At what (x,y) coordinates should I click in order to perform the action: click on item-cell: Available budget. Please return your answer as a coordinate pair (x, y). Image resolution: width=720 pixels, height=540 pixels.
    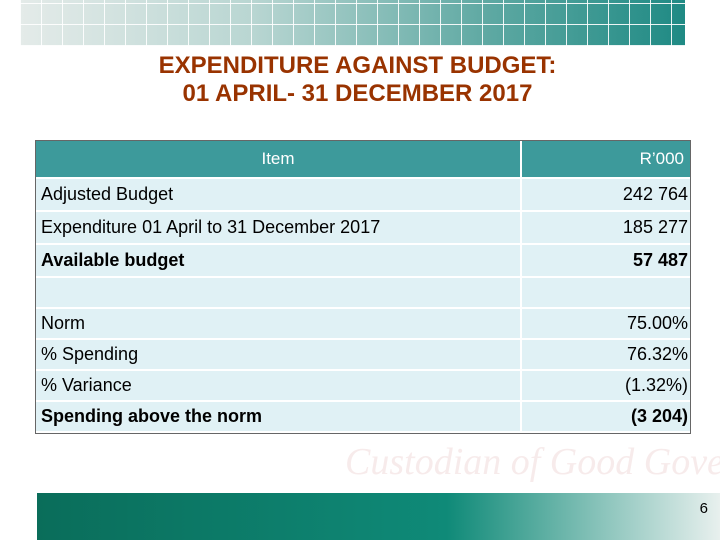
    Looking at the image, I should click on (278, 260).